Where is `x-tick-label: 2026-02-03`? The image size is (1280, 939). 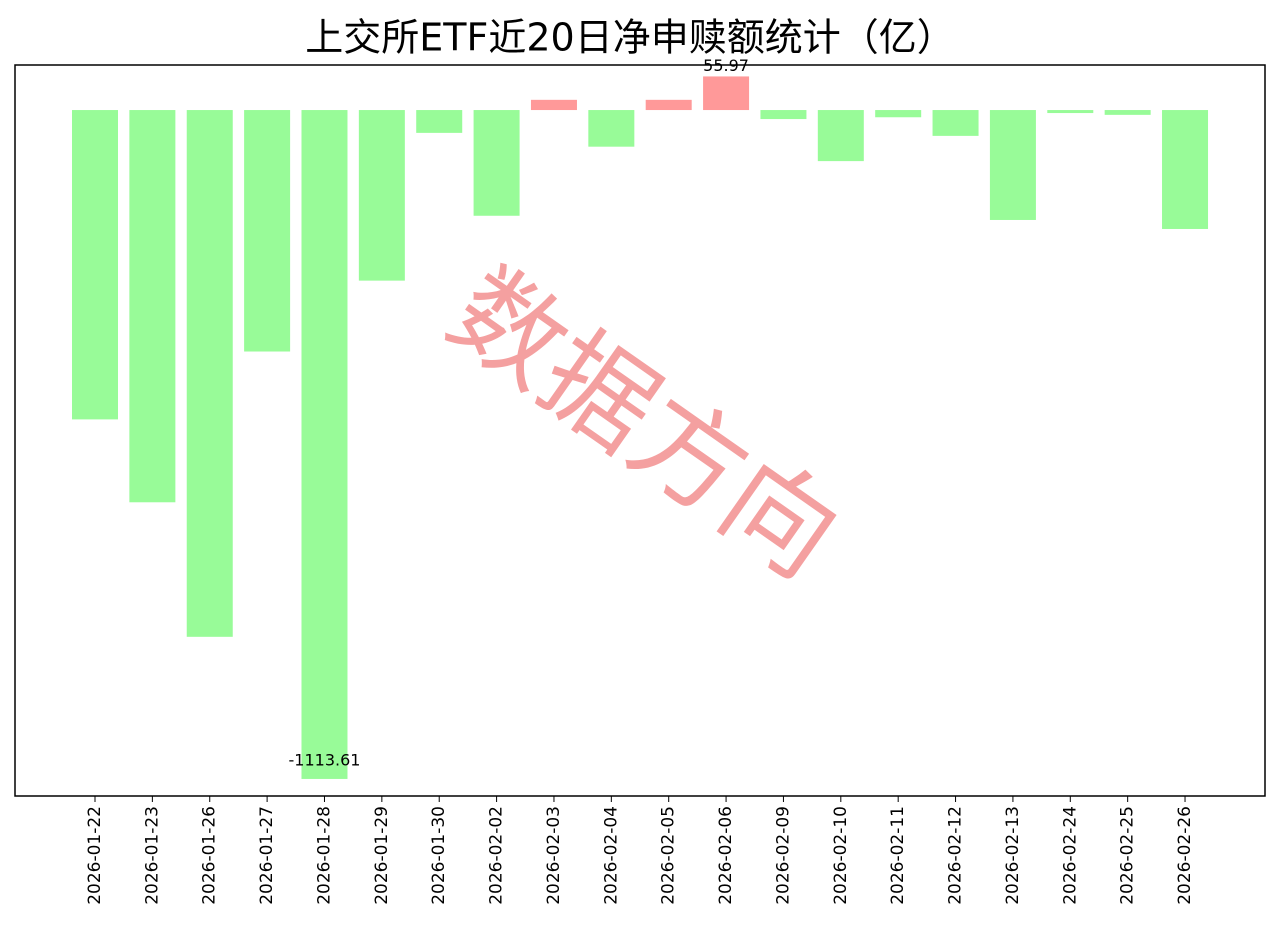
x-tick-label: 2026-02-03 is located at coordinates (554, 855).